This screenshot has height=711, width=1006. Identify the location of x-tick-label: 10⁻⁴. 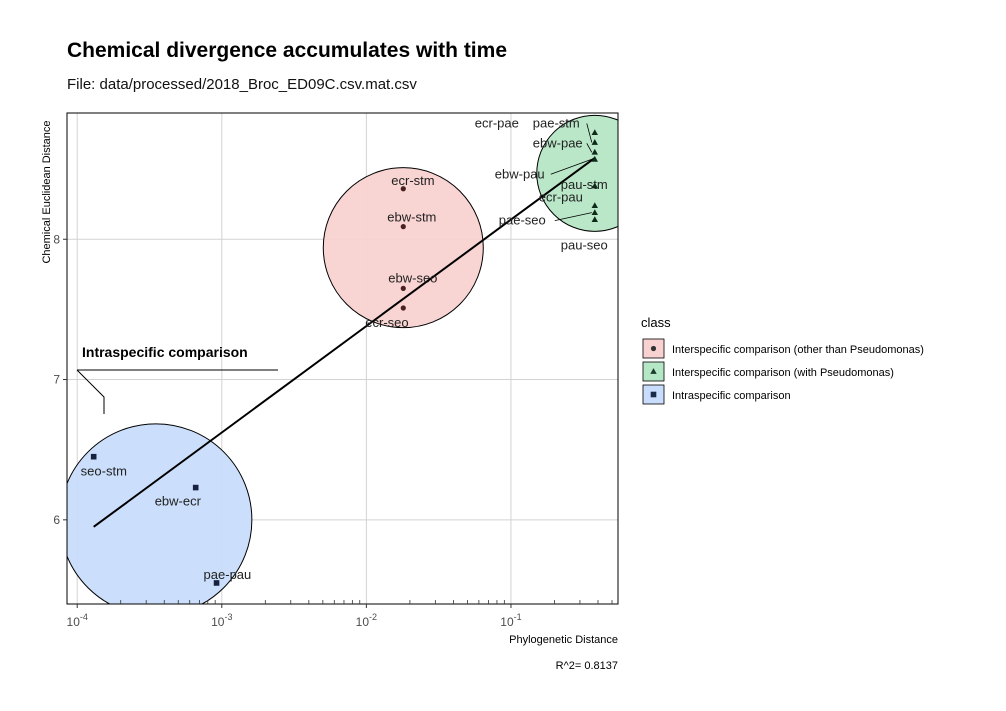
(77, 620).